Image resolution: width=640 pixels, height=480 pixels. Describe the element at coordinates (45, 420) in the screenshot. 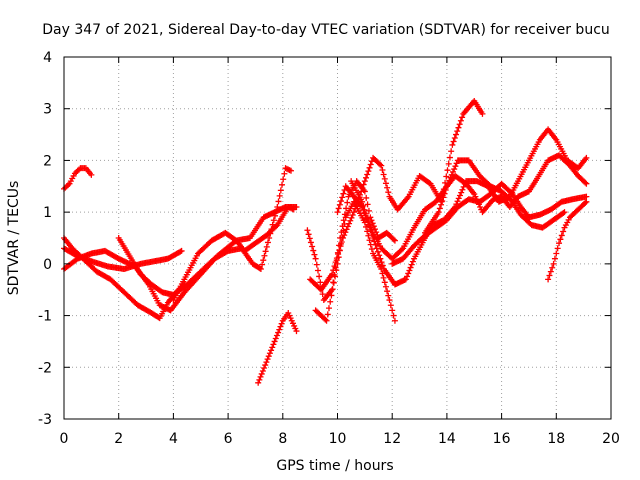

I see `y-tick-label: -3` at that location.